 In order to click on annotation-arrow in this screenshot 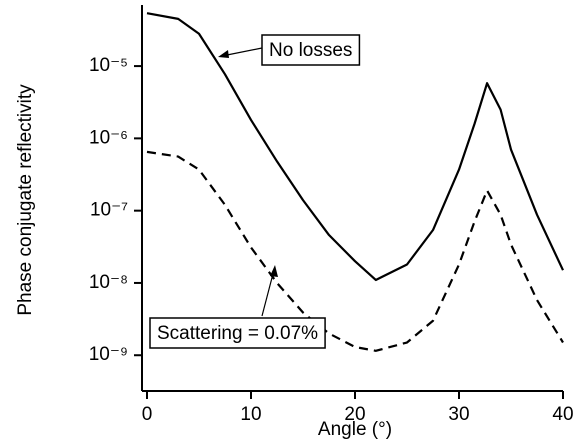, I will do `click(242, 52)`.